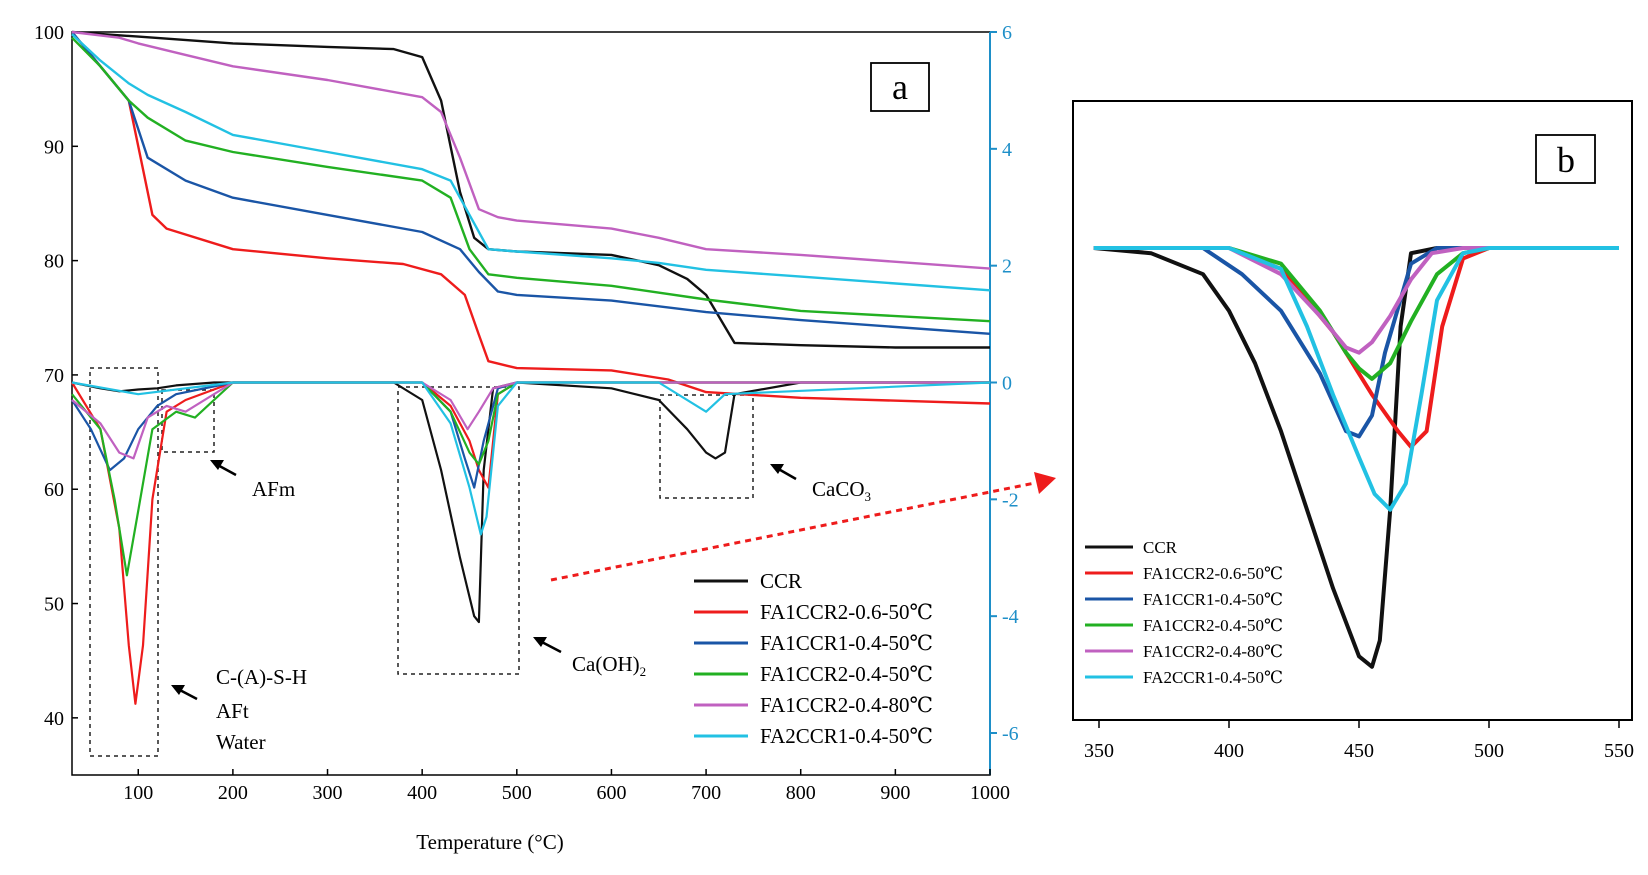  What do you see at coordinates (1010, 617) in the screenshot?
I see `a-y-tick-label-right--4: -4` at bounding box center [1010, 617].